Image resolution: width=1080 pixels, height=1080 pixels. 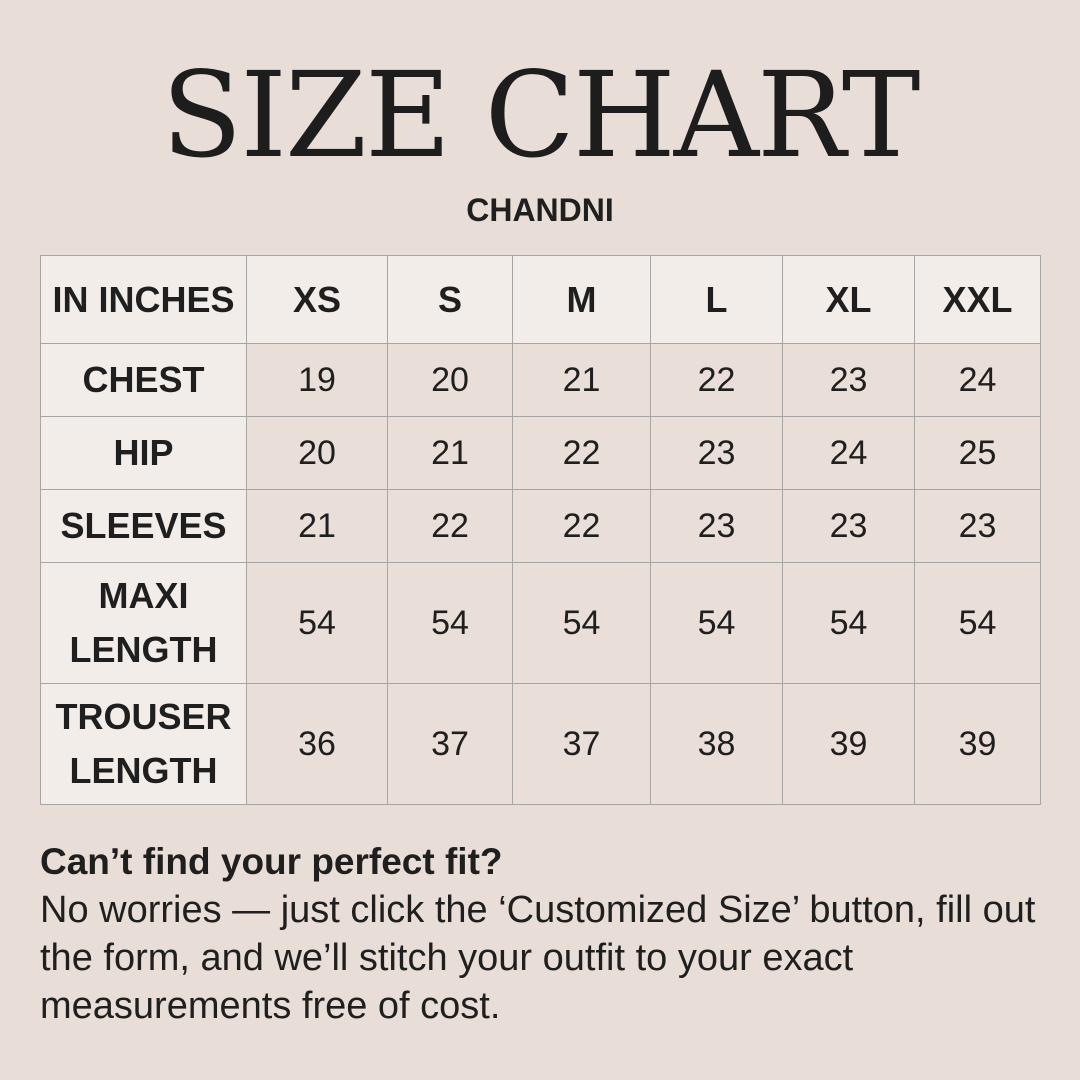 What do you see at coordinates (716, 744) in the screenshot?
I see `measurement-value: 38` at bounding box center [716, 744].